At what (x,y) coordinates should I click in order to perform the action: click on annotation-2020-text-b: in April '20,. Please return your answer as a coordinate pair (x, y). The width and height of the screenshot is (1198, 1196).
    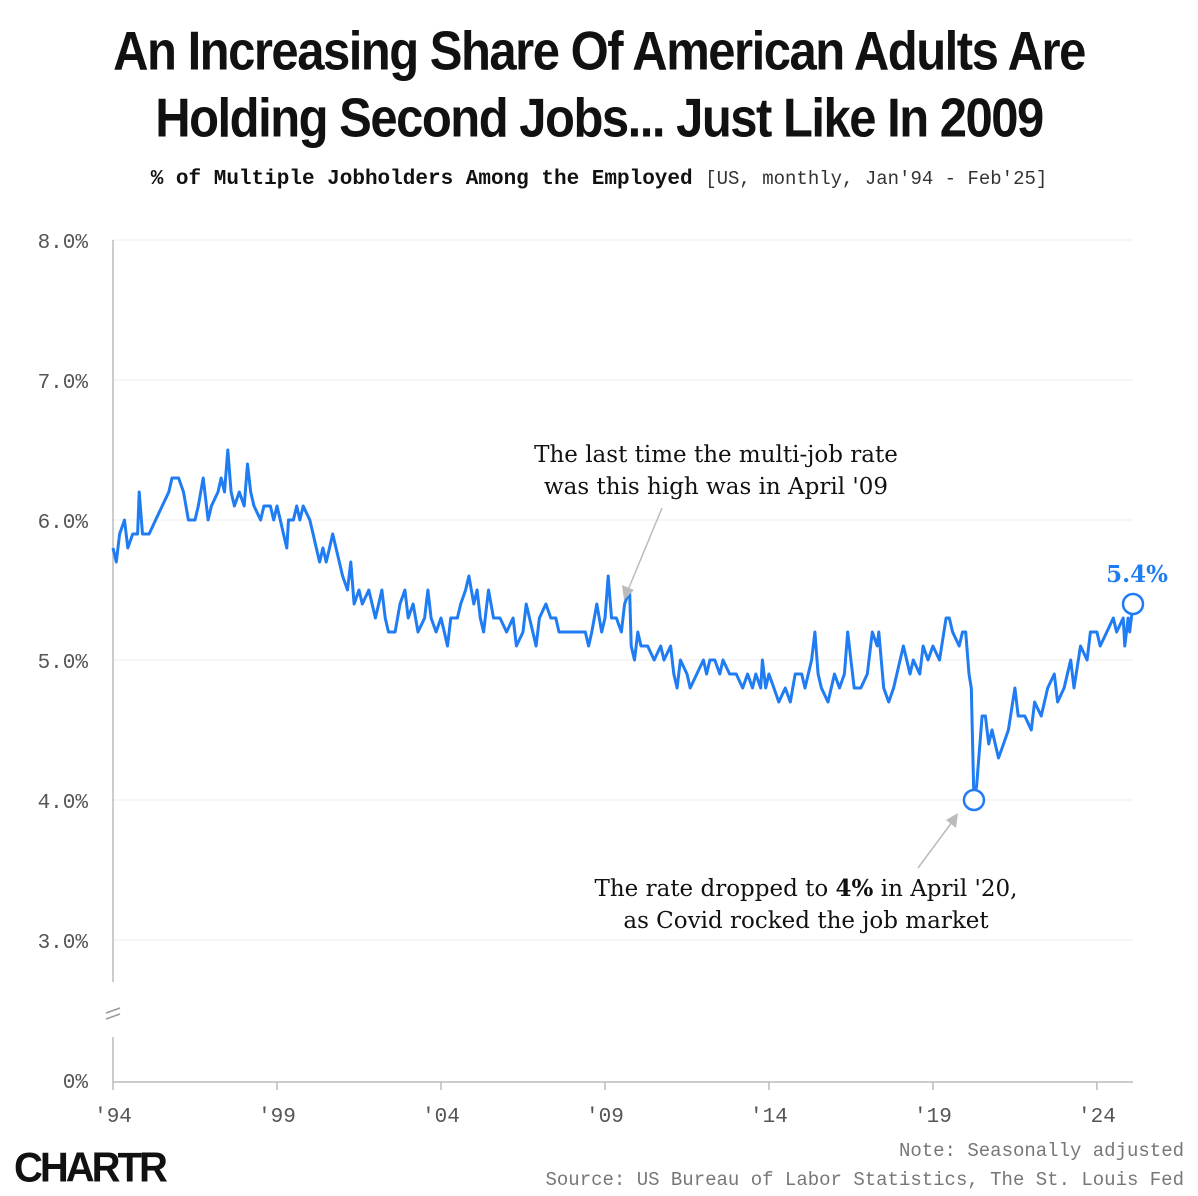
    Looking at the image, I should click on (945, 889).